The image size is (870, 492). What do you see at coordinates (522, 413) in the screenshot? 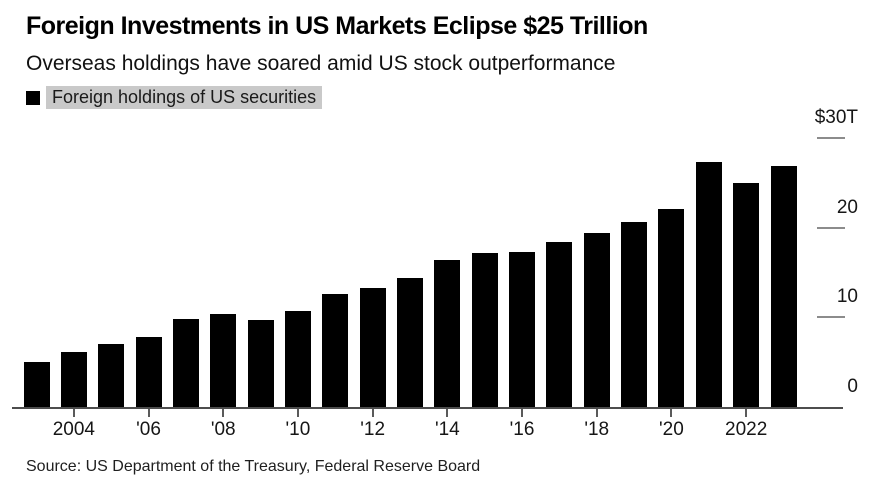
I see `x-axis-tick-2016` at bounding box center [522, 413].